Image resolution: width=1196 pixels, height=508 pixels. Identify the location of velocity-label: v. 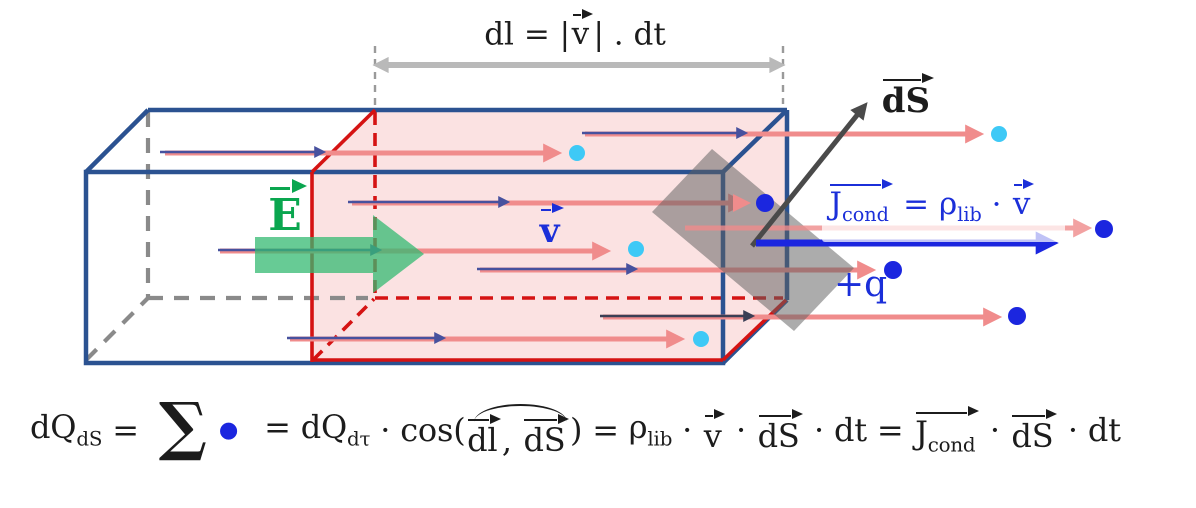
(551, 226).